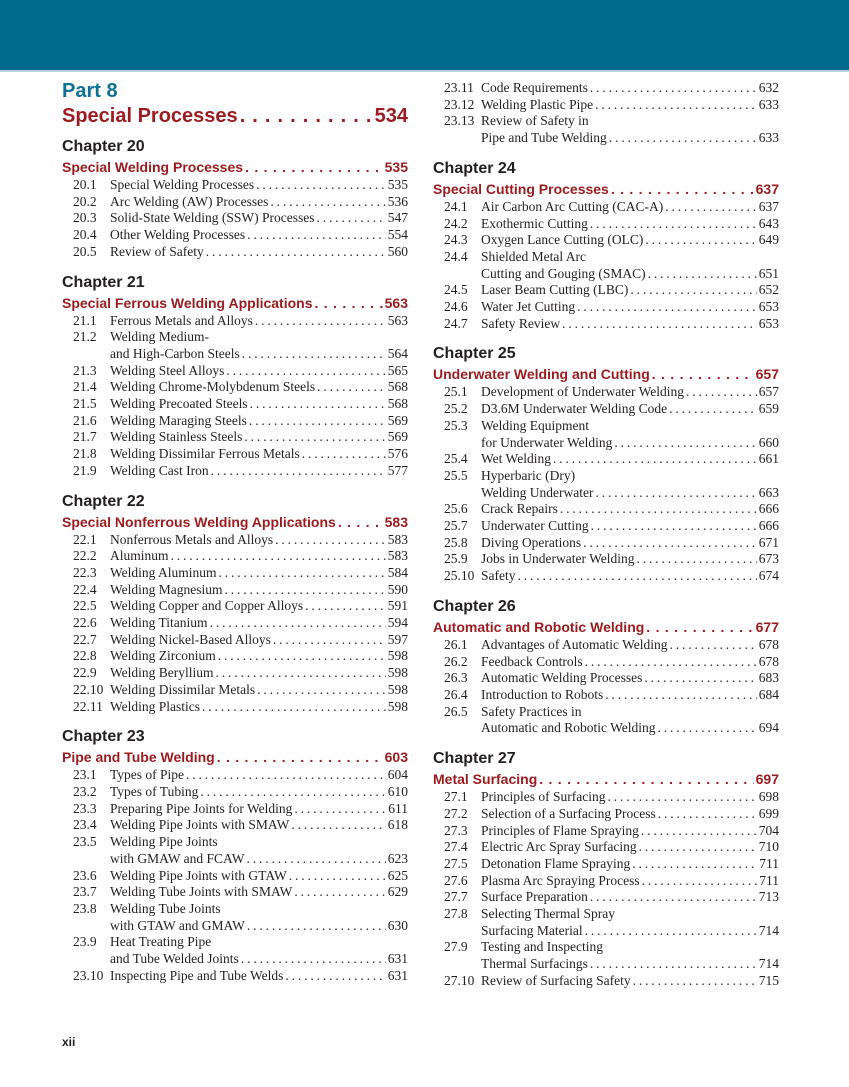  What do you see at coordinates (606, 392) in the screenshot?
I see `toc-entry: 25.1 Development of Underwater Welding 657` at bounding box center [606, 392].